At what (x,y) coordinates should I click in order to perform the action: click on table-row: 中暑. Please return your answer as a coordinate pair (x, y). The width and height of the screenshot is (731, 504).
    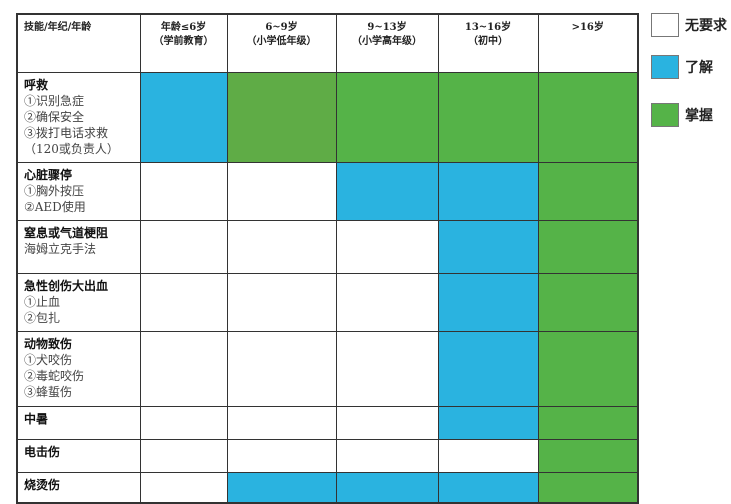
    Looking at the image, I should click on (327, 423).